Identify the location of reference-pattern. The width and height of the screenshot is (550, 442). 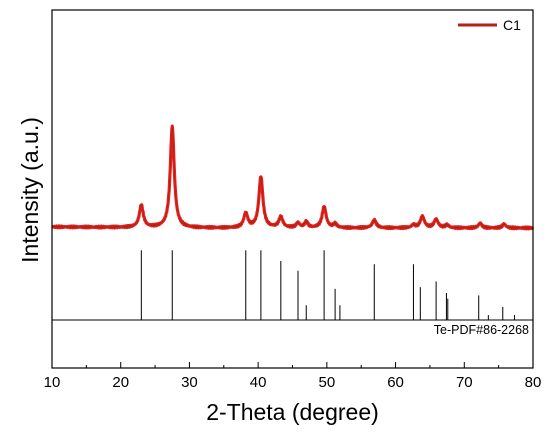
(292, 285).